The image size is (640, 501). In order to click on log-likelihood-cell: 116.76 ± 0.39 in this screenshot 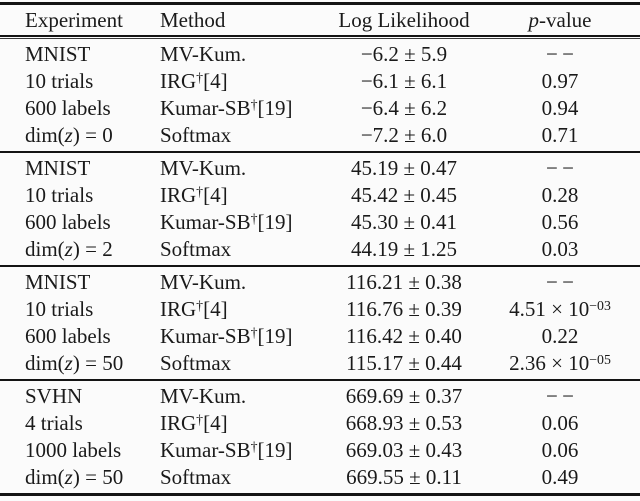, I will do `click(404, 309)`.